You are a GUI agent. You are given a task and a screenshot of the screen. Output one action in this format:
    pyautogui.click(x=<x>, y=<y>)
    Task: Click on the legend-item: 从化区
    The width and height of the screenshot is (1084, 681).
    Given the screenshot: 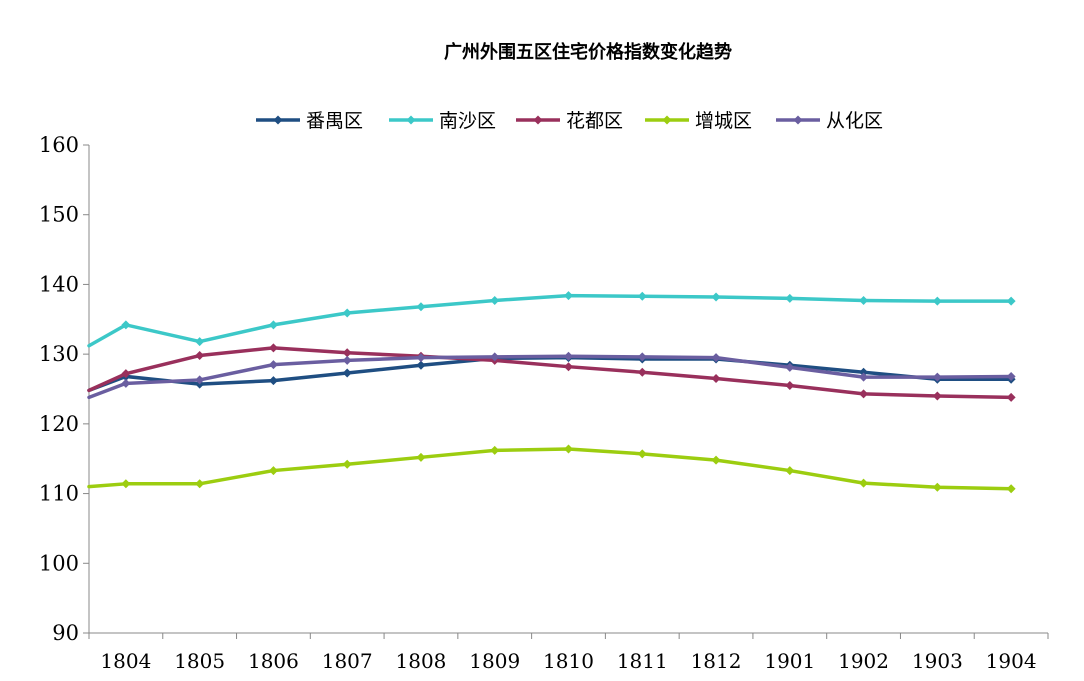 What is the action you would take?
    pyautogui.click(x=829, y=121)
    